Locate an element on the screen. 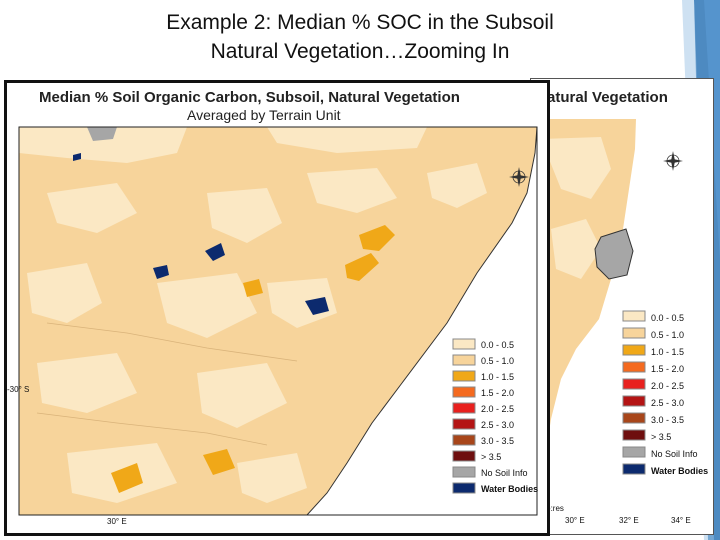  back-legend-label: 0.5 - 1.0 is located at coordinates (668, 334).